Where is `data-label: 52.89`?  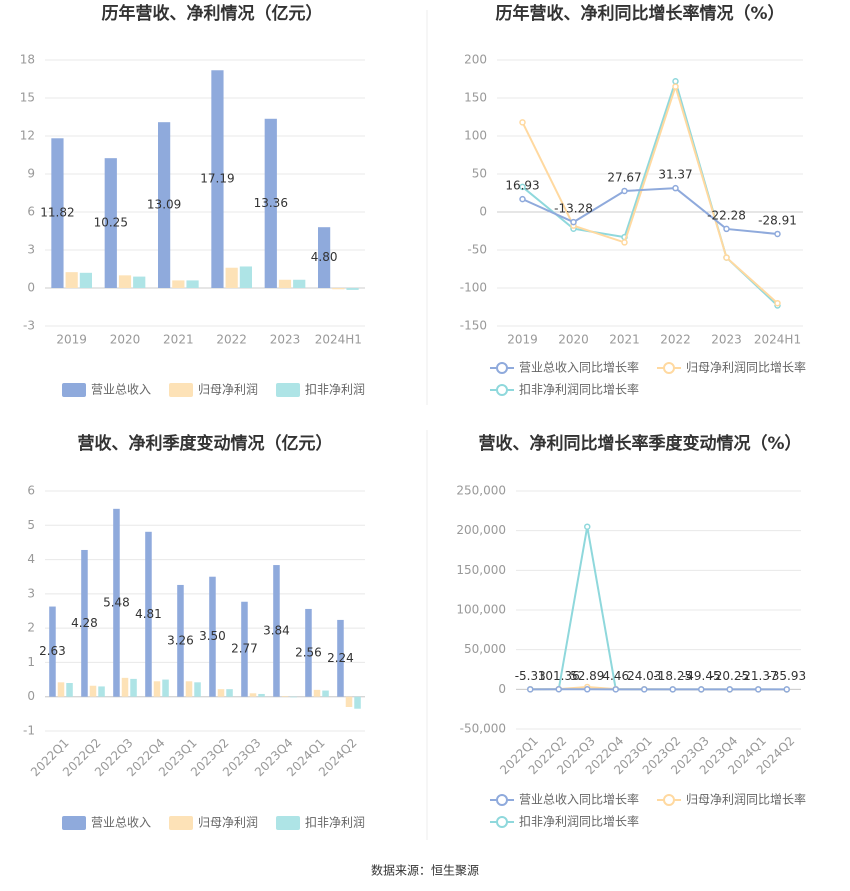 data-label: 52.89 is located at coordinates (587, 676).